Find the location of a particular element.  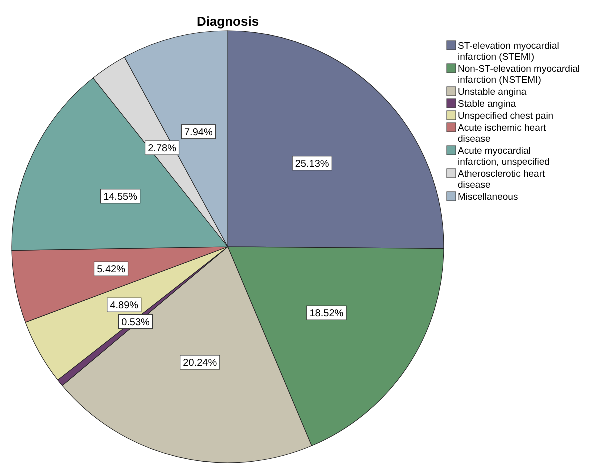

data-label: 20.24% is located at coordinates (200, 363).